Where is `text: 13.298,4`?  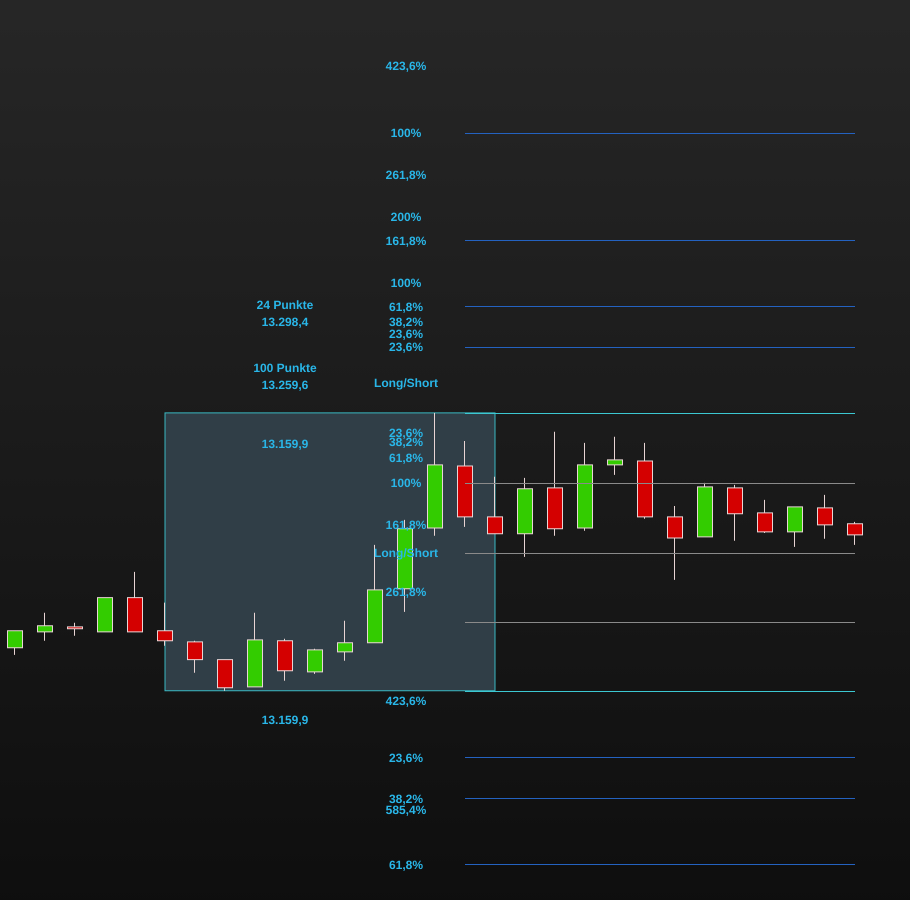 text: 13.298,4 is located at coordinates (285, 322).